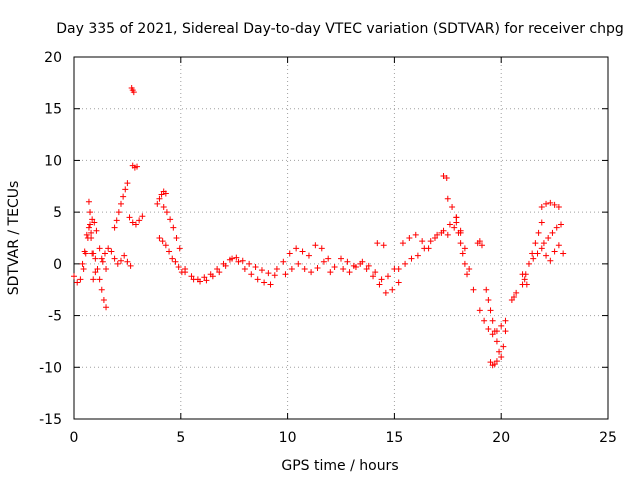  Describe the element at coordinates (552, 234) in the screenshot. I see `series-track-ag` at that location.